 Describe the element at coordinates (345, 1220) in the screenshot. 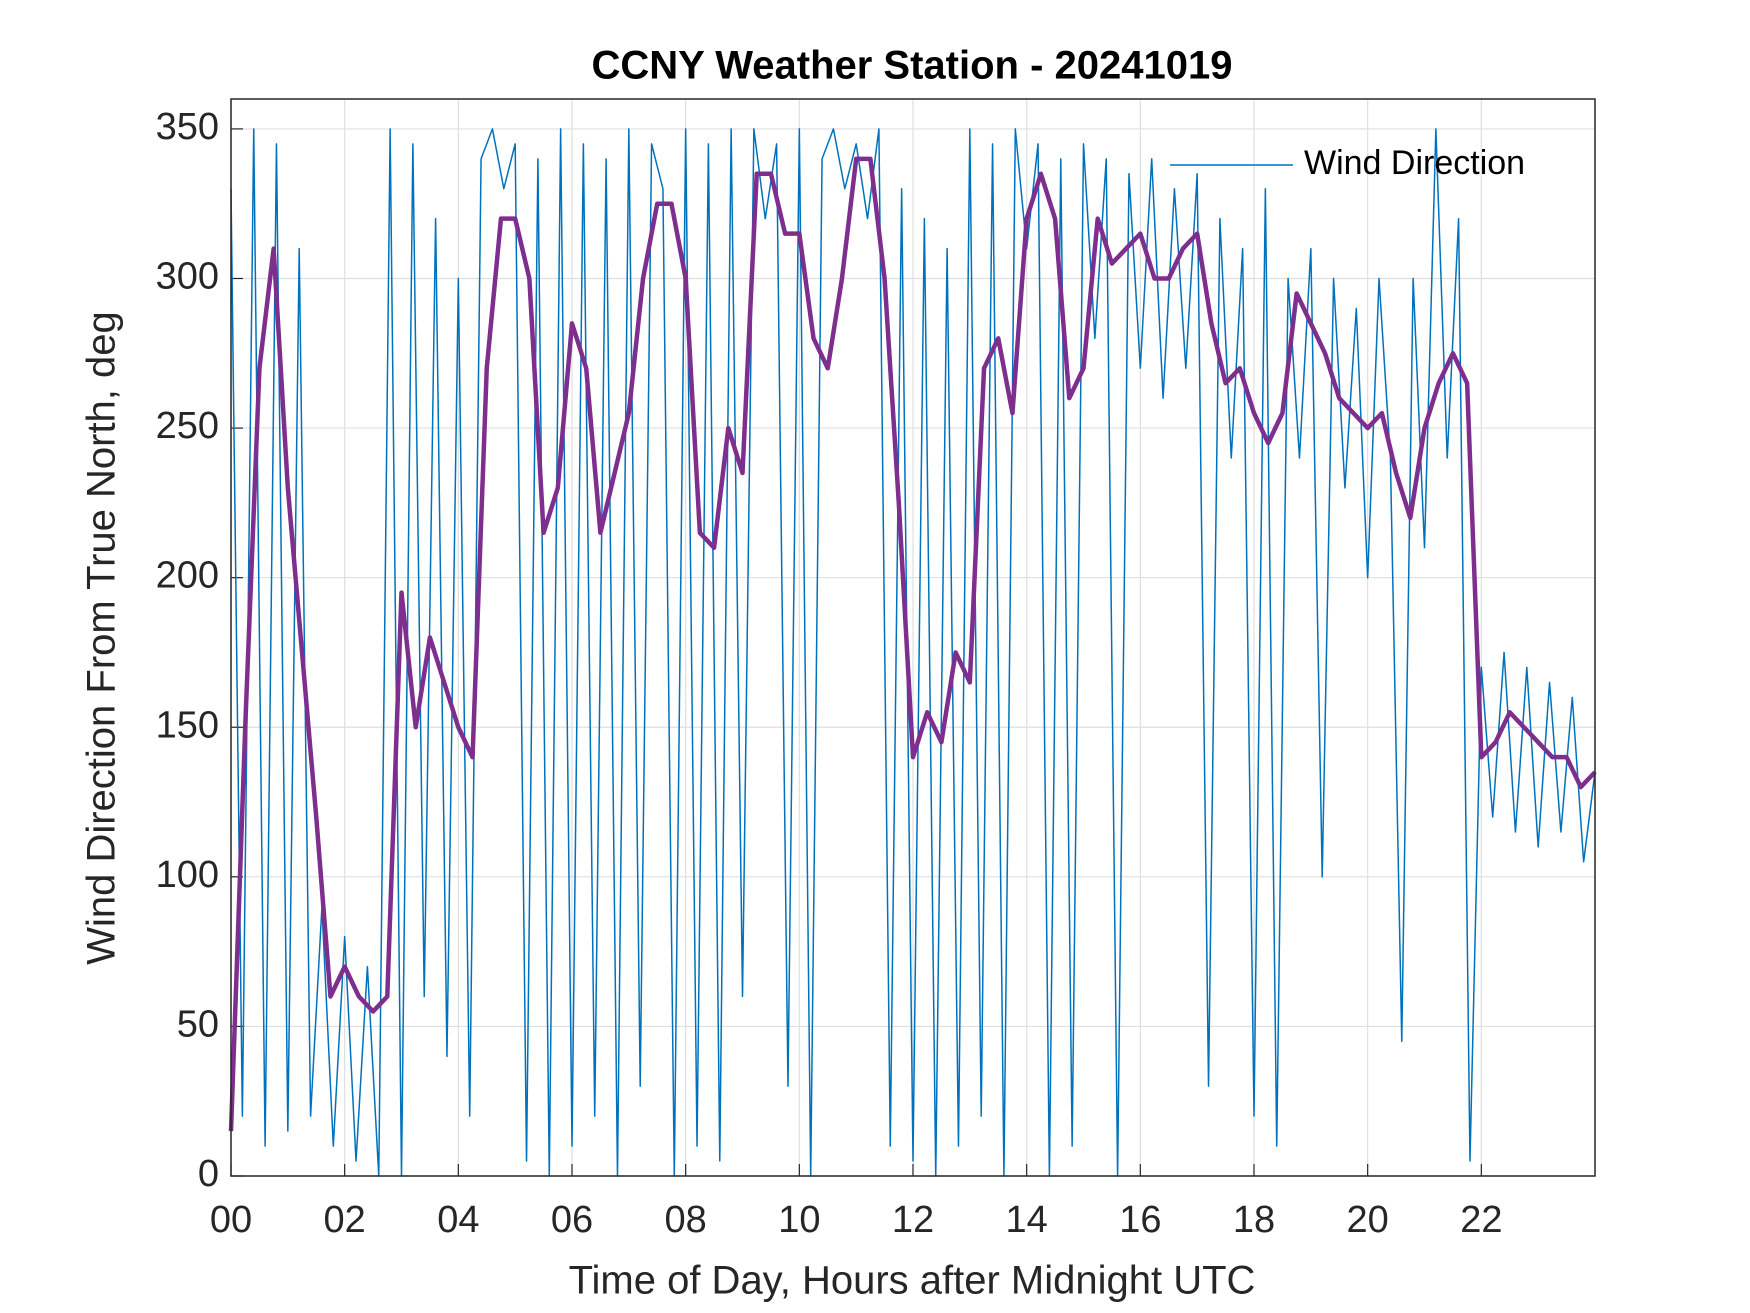

I see `x-tick-label: 02` at that location.